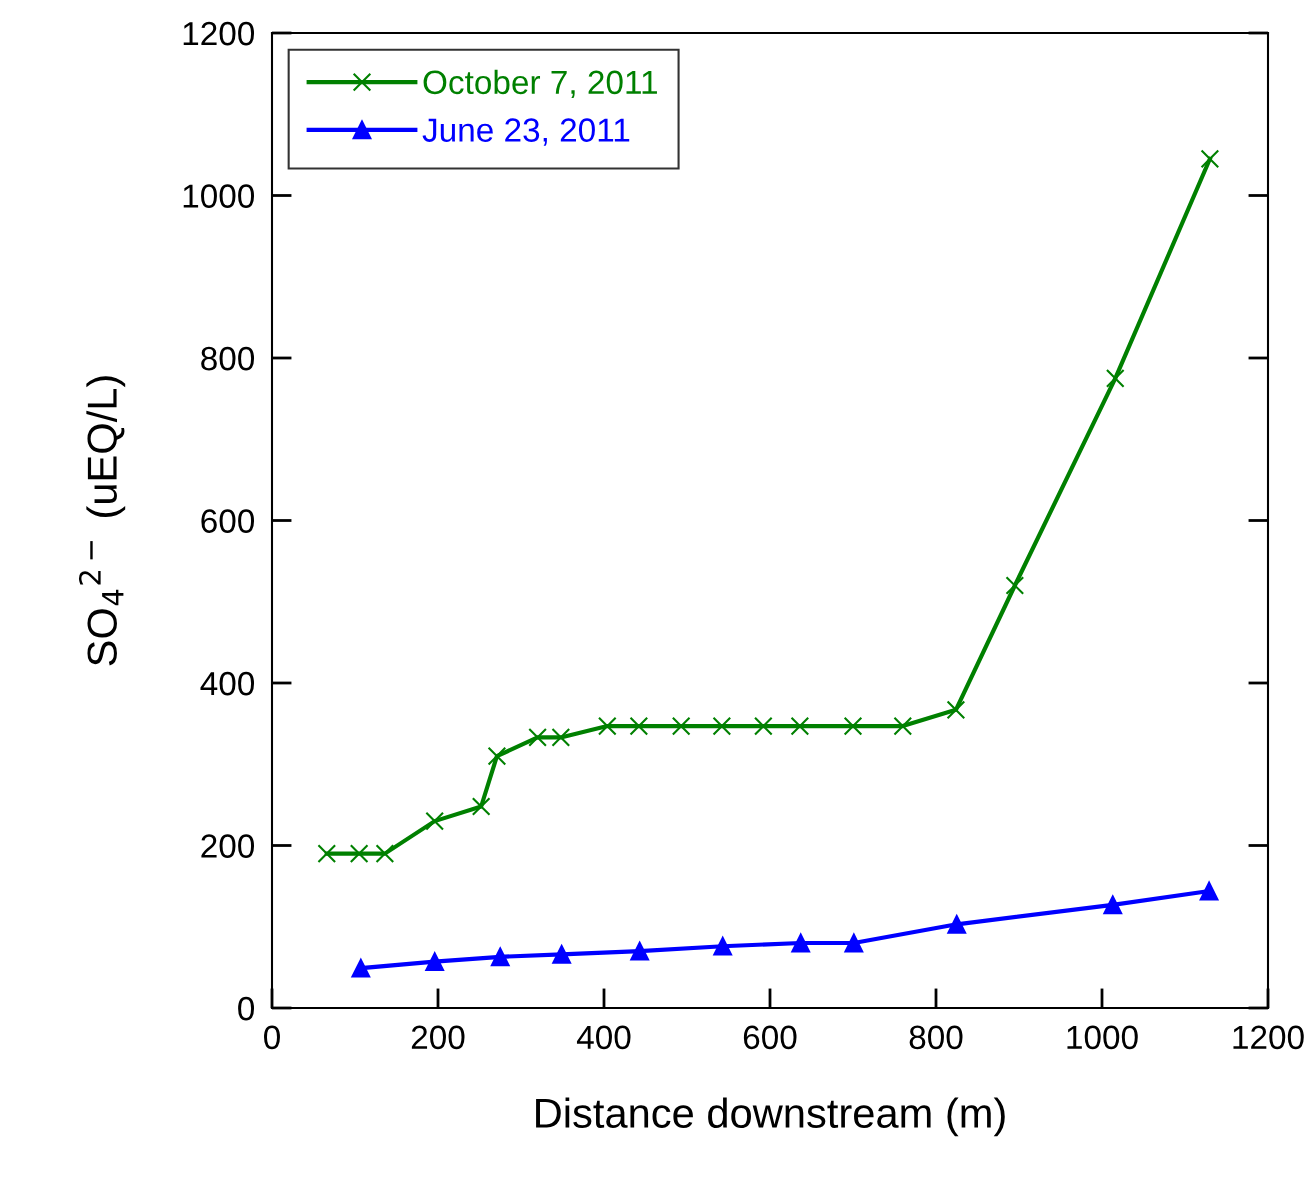  What do you see at coordinates (936, 1037) in the screenshot?
I see `x-tick-label: 800` at bounding box center [936, 1037].